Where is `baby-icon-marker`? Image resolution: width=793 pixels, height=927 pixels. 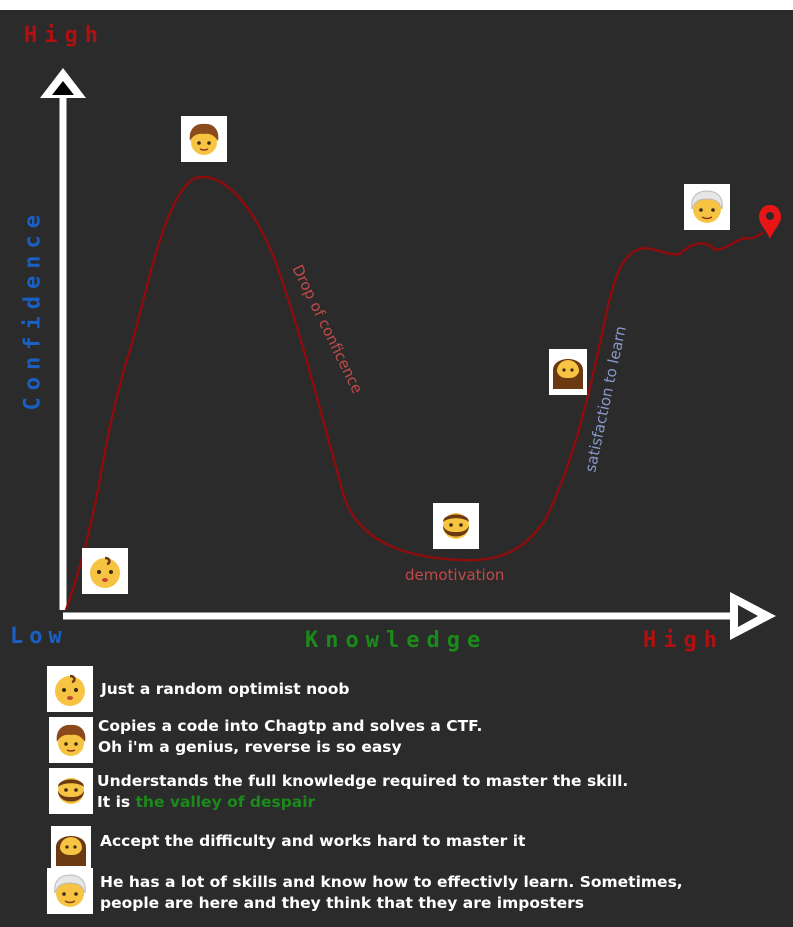 baby-icon-marker is located at coordinates (105, 571).